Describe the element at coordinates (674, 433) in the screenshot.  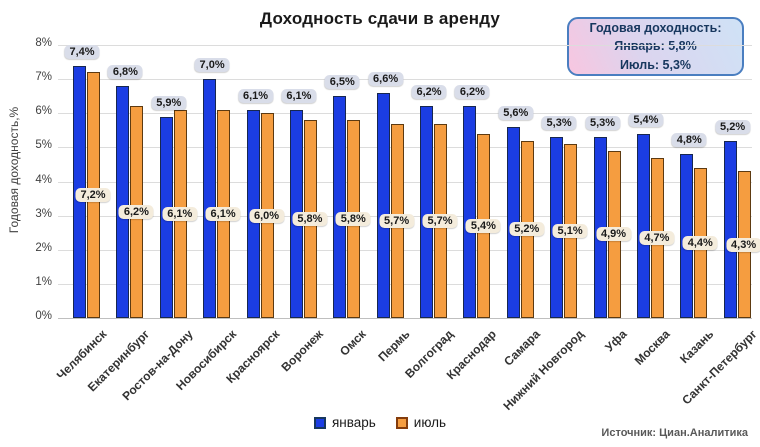
I see `source-attribution: Источник: Циан.Аналитика` at that location.